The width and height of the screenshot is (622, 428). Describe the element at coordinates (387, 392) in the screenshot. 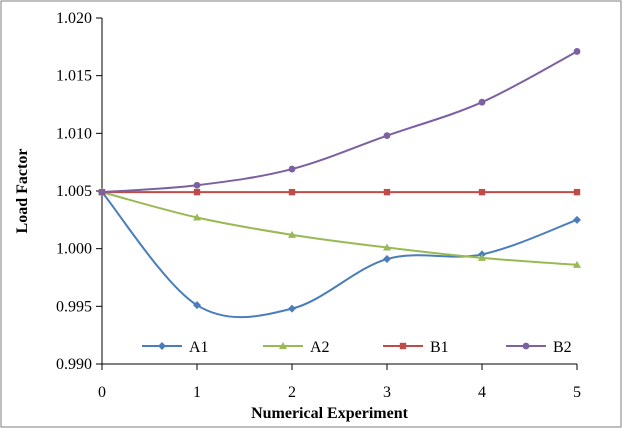

I see `x-tick-label: 3` at that location.